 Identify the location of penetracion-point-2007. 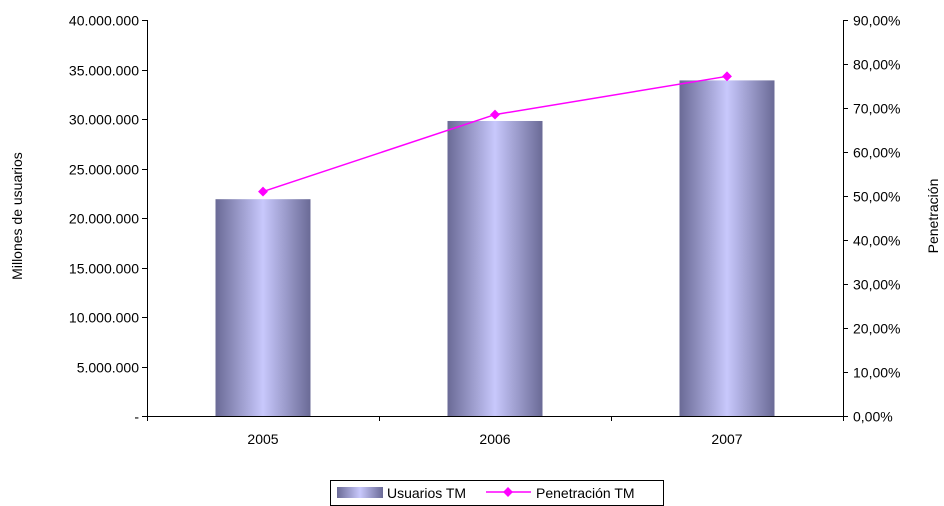
(727, 76).